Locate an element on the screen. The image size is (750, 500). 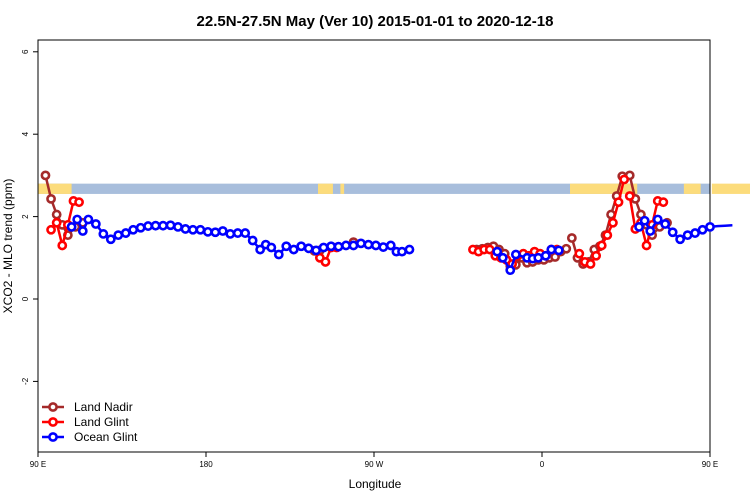
y-tick-label: 0 is located at coordinates (25, 298).